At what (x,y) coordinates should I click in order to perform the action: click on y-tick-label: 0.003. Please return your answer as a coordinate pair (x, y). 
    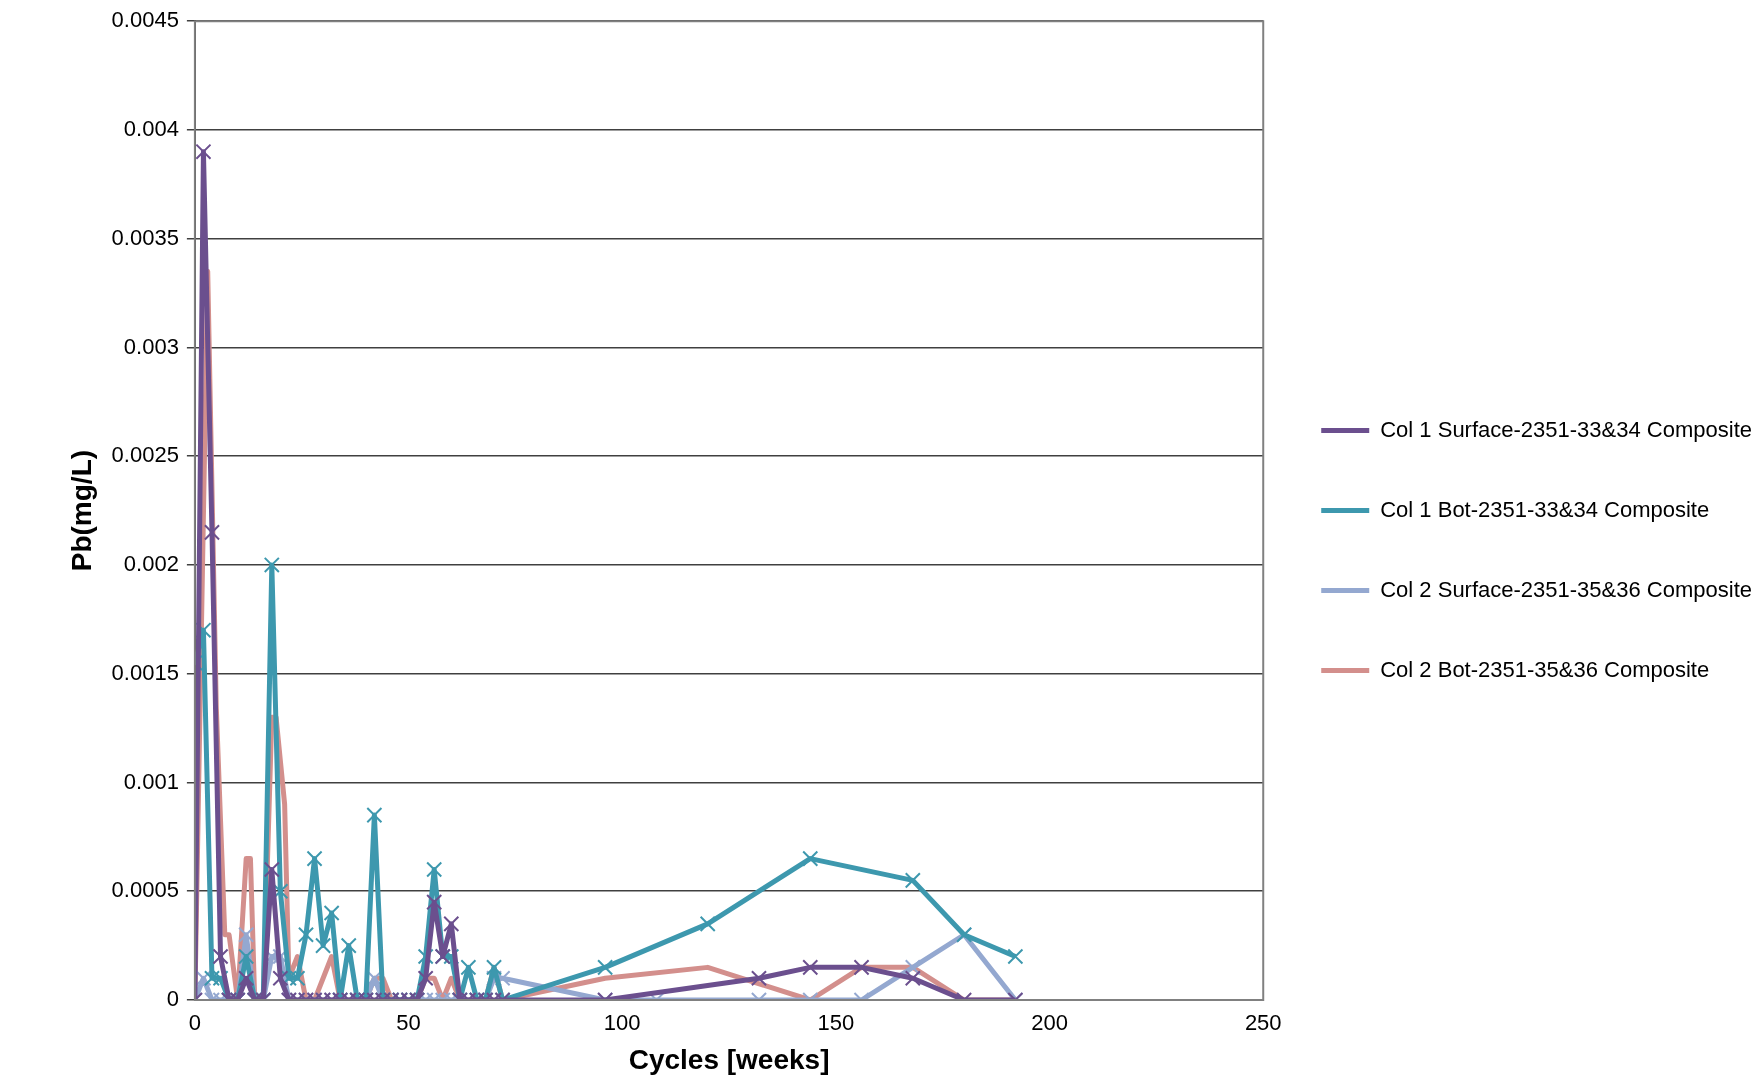
    Looking at the image, I should click on (151, 346).